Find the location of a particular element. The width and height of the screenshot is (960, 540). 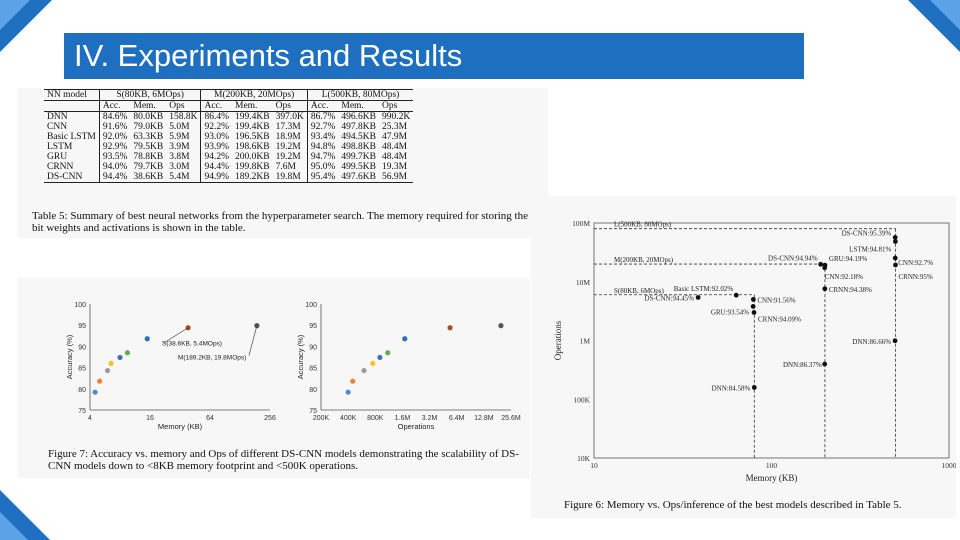

x-axis-label: Memory (KB) is located at coordinates (180, 426).